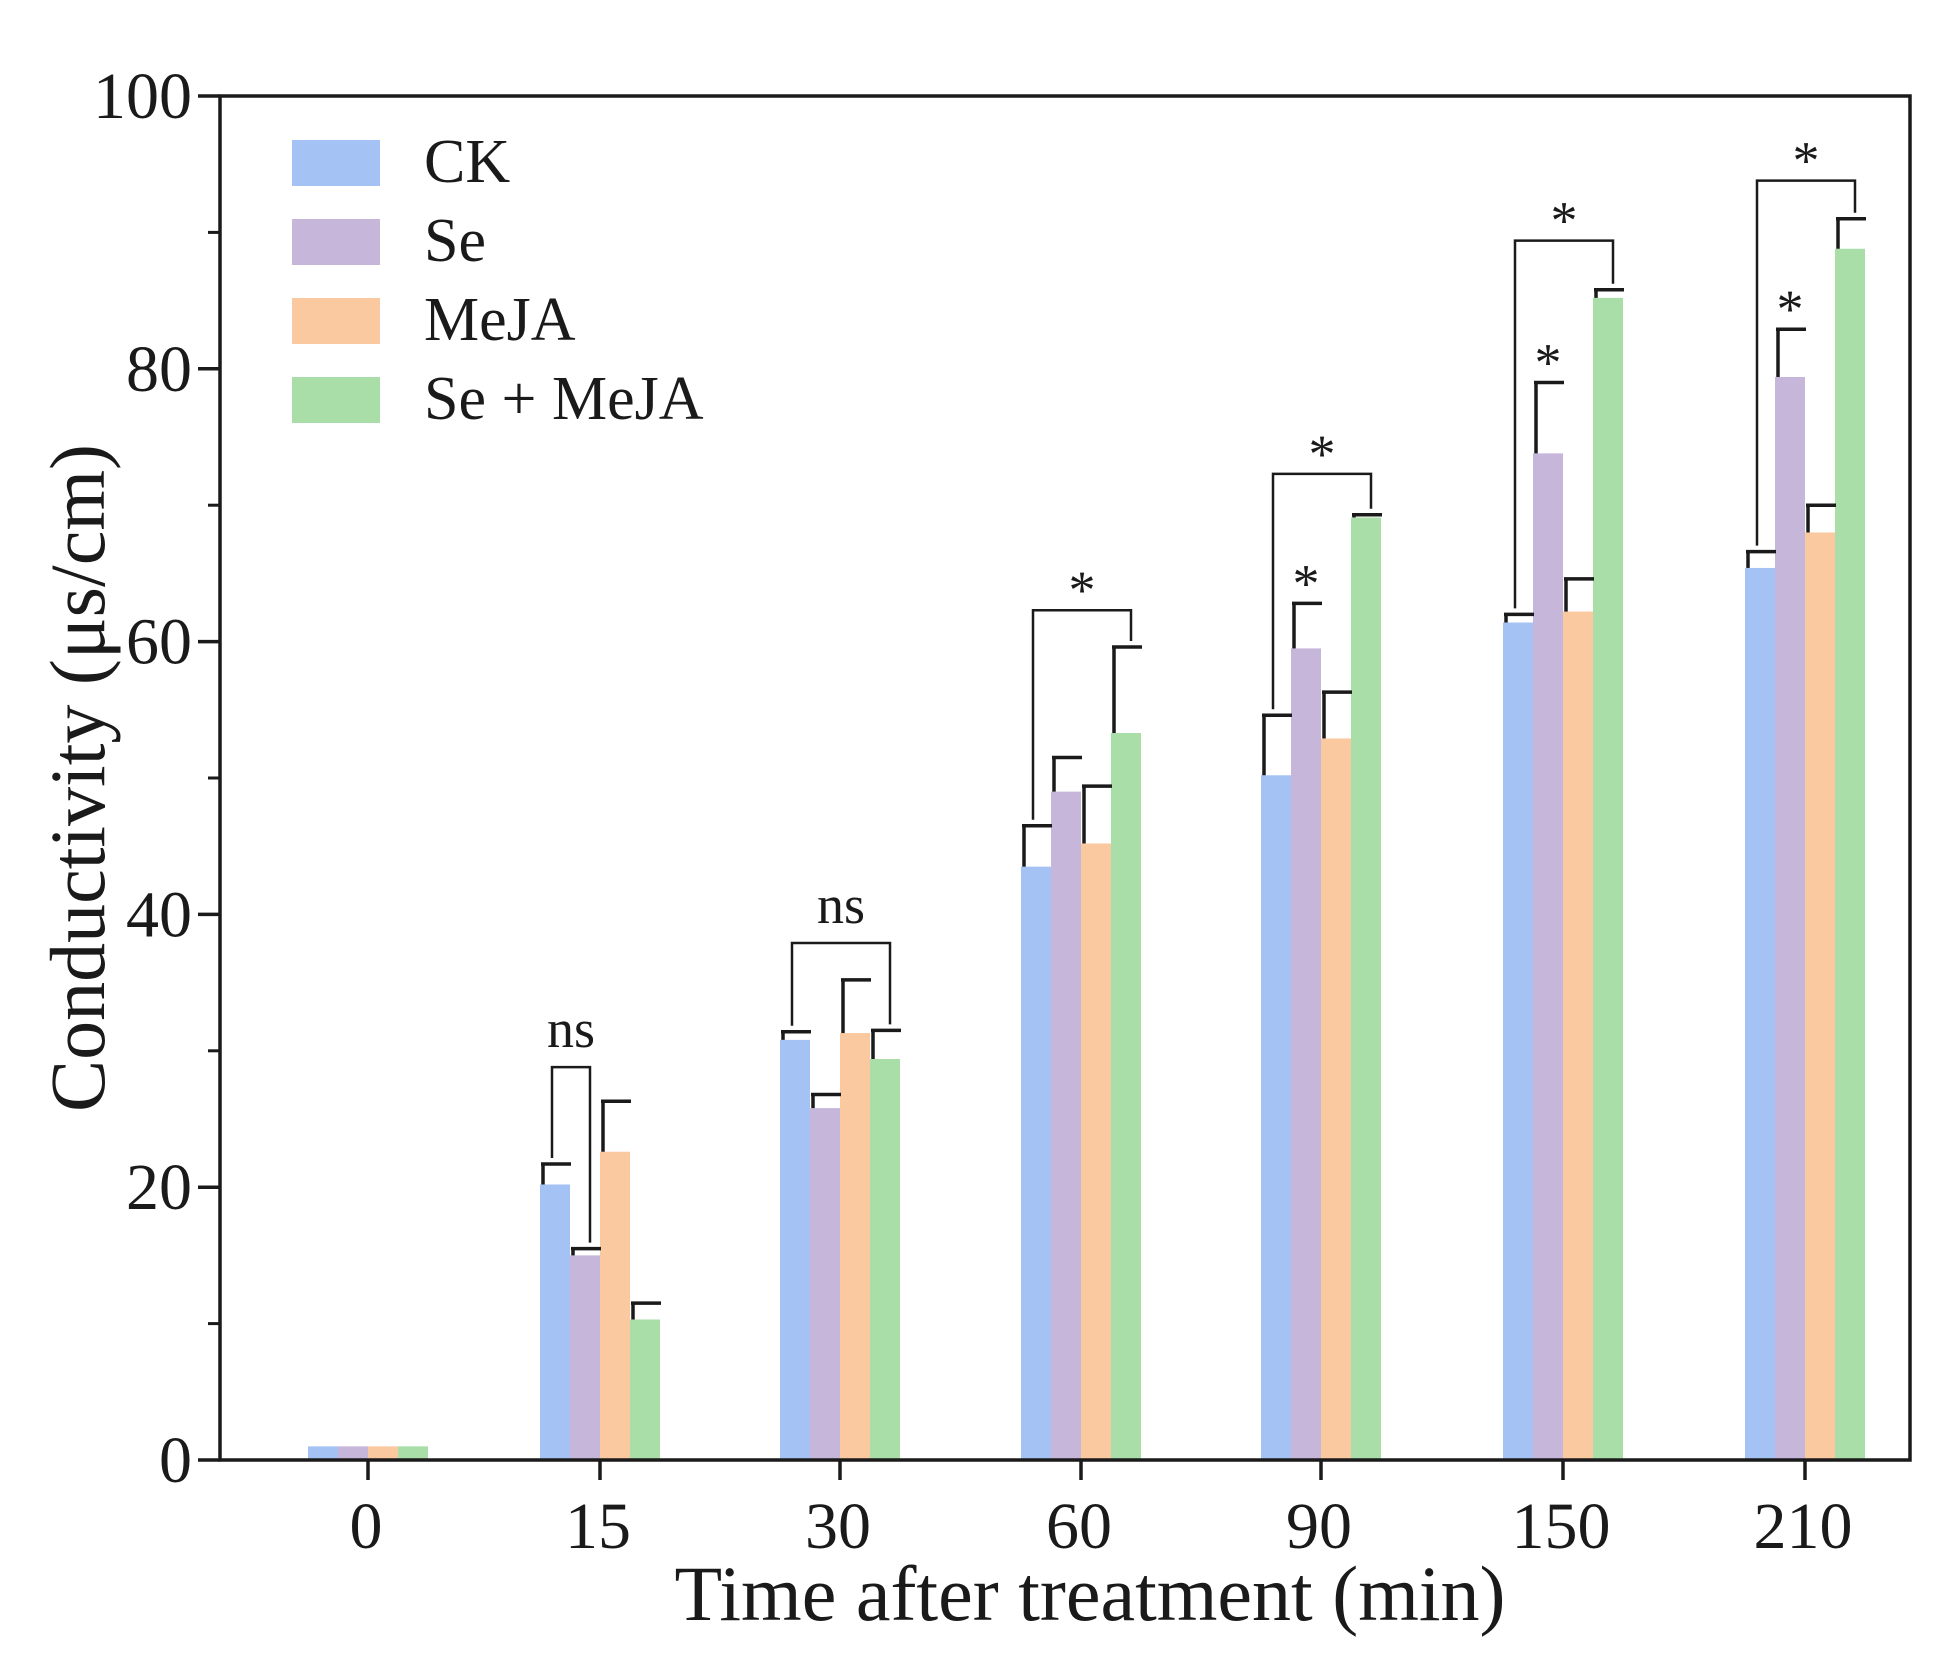 The height and width of the screenshot is (1665, 1949). Describe the element at coordinates (1079, 1526) in the screenshot. I see `x-tick-label-60: 60` at that location.